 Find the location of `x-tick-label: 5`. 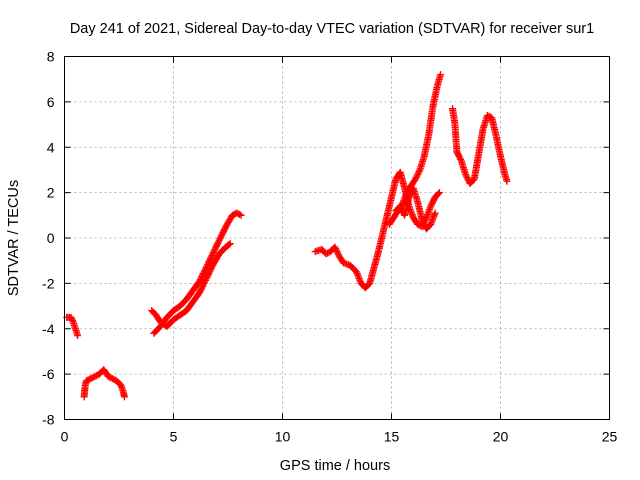

x-tick-label: 5 is located at coordinates (174, 437).